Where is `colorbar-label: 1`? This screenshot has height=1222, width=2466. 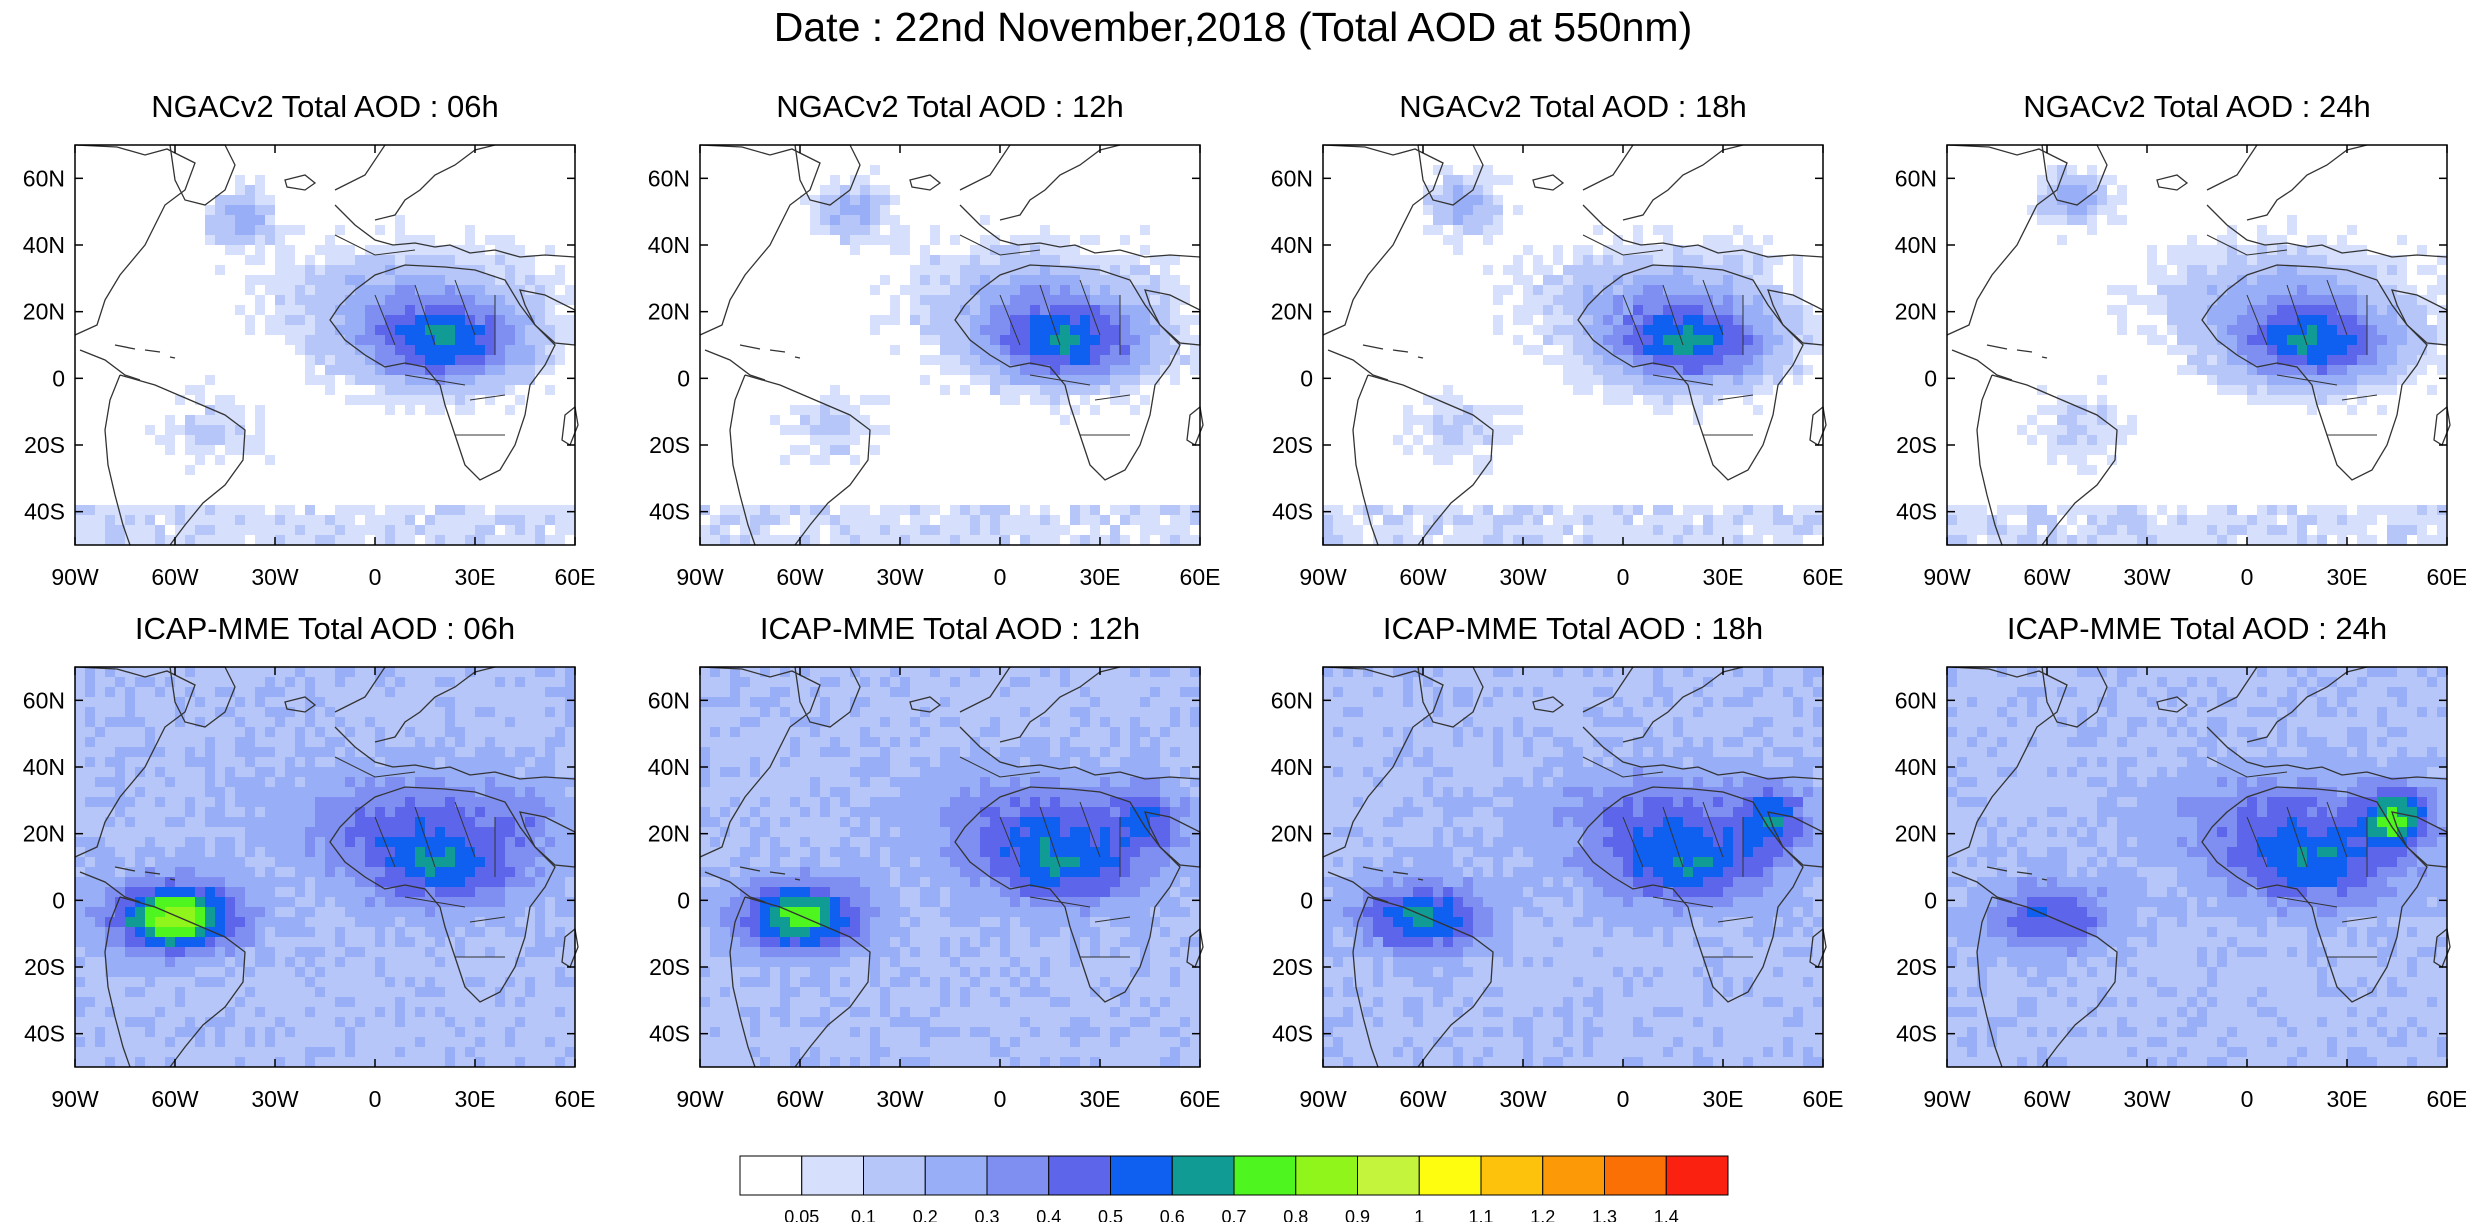
colorbar-label: 1 is located at coordinates (1419, 1214).